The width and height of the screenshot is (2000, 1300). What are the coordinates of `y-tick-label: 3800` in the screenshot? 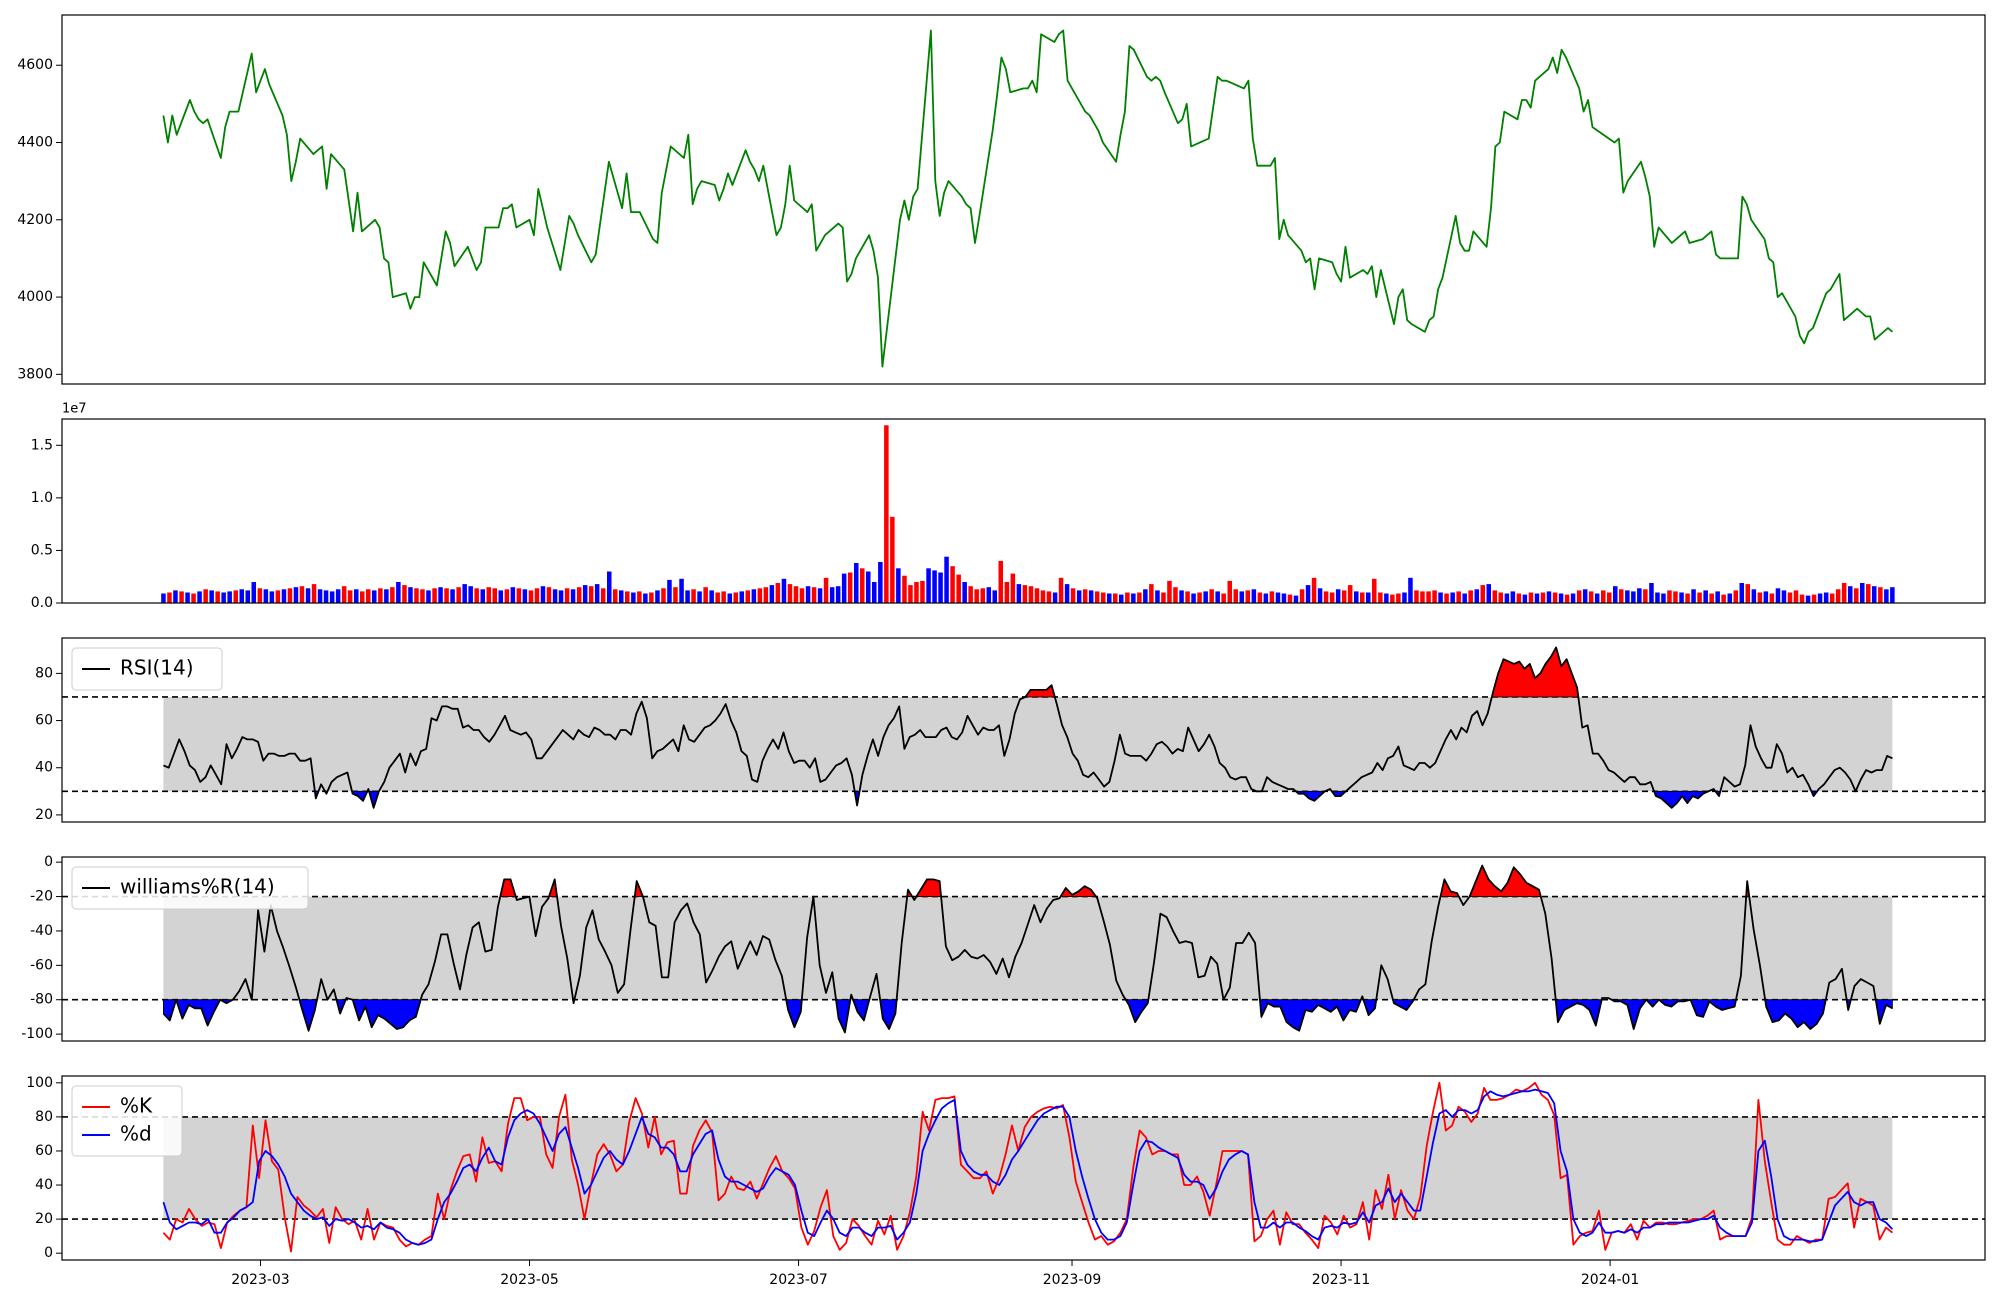 It's located at (35, 374).